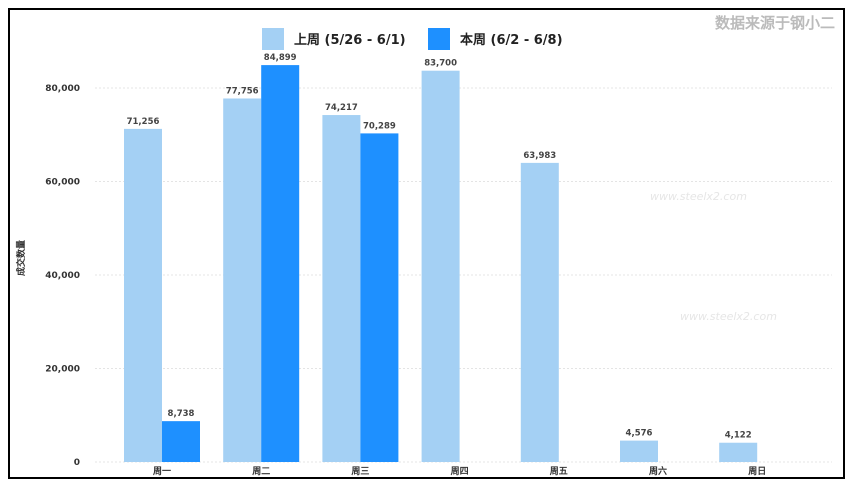  What do you see at coordinates (273, 39) in the screenshot?
I see `legend-swatch-last-week` at bounding box center [273, 39].